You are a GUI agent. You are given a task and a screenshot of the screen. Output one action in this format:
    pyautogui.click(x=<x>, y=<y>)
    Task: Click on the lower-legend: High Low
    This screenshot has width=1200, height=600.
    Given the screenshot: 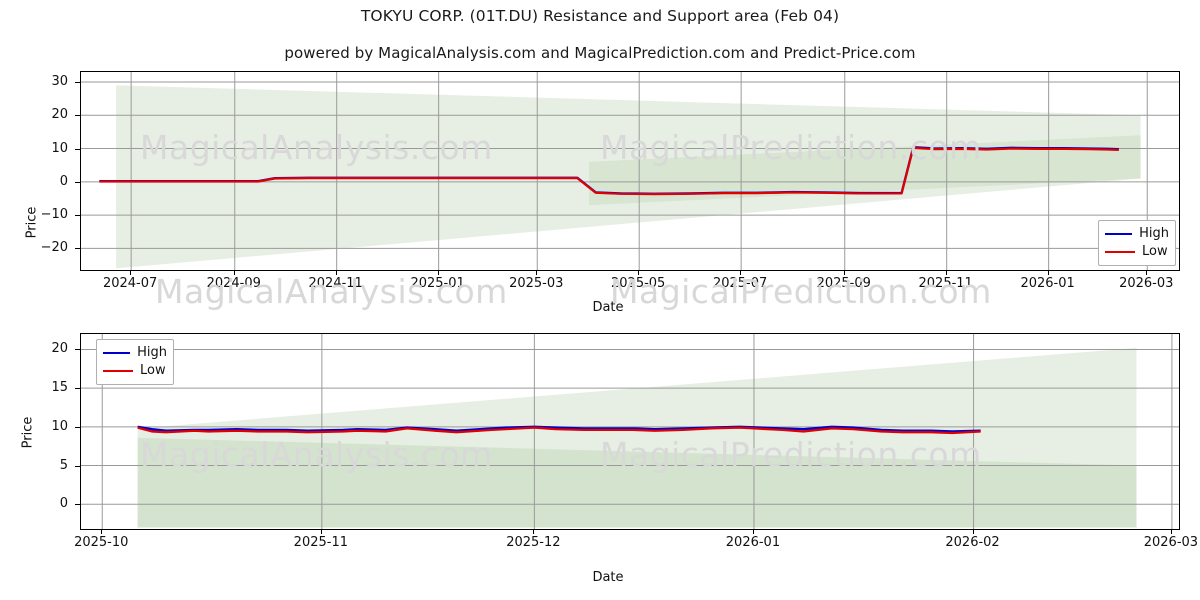 What is the action you would take?
    pyautogui.click(x=135, y=362)
    